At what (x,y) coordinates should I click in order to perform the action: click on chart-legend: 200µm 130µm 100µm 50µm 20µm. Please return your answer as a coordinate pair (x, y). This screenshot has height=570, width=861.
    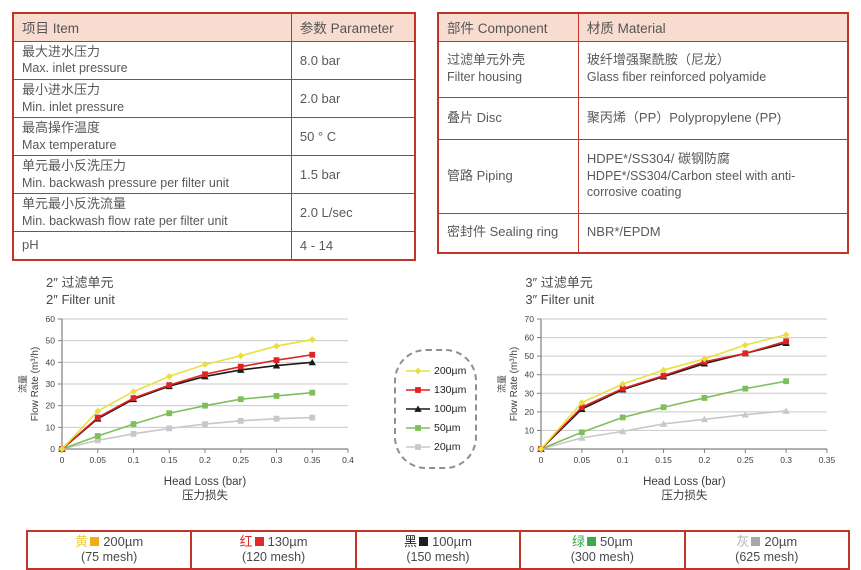
    Looking at the image, I should click on (436, 408).